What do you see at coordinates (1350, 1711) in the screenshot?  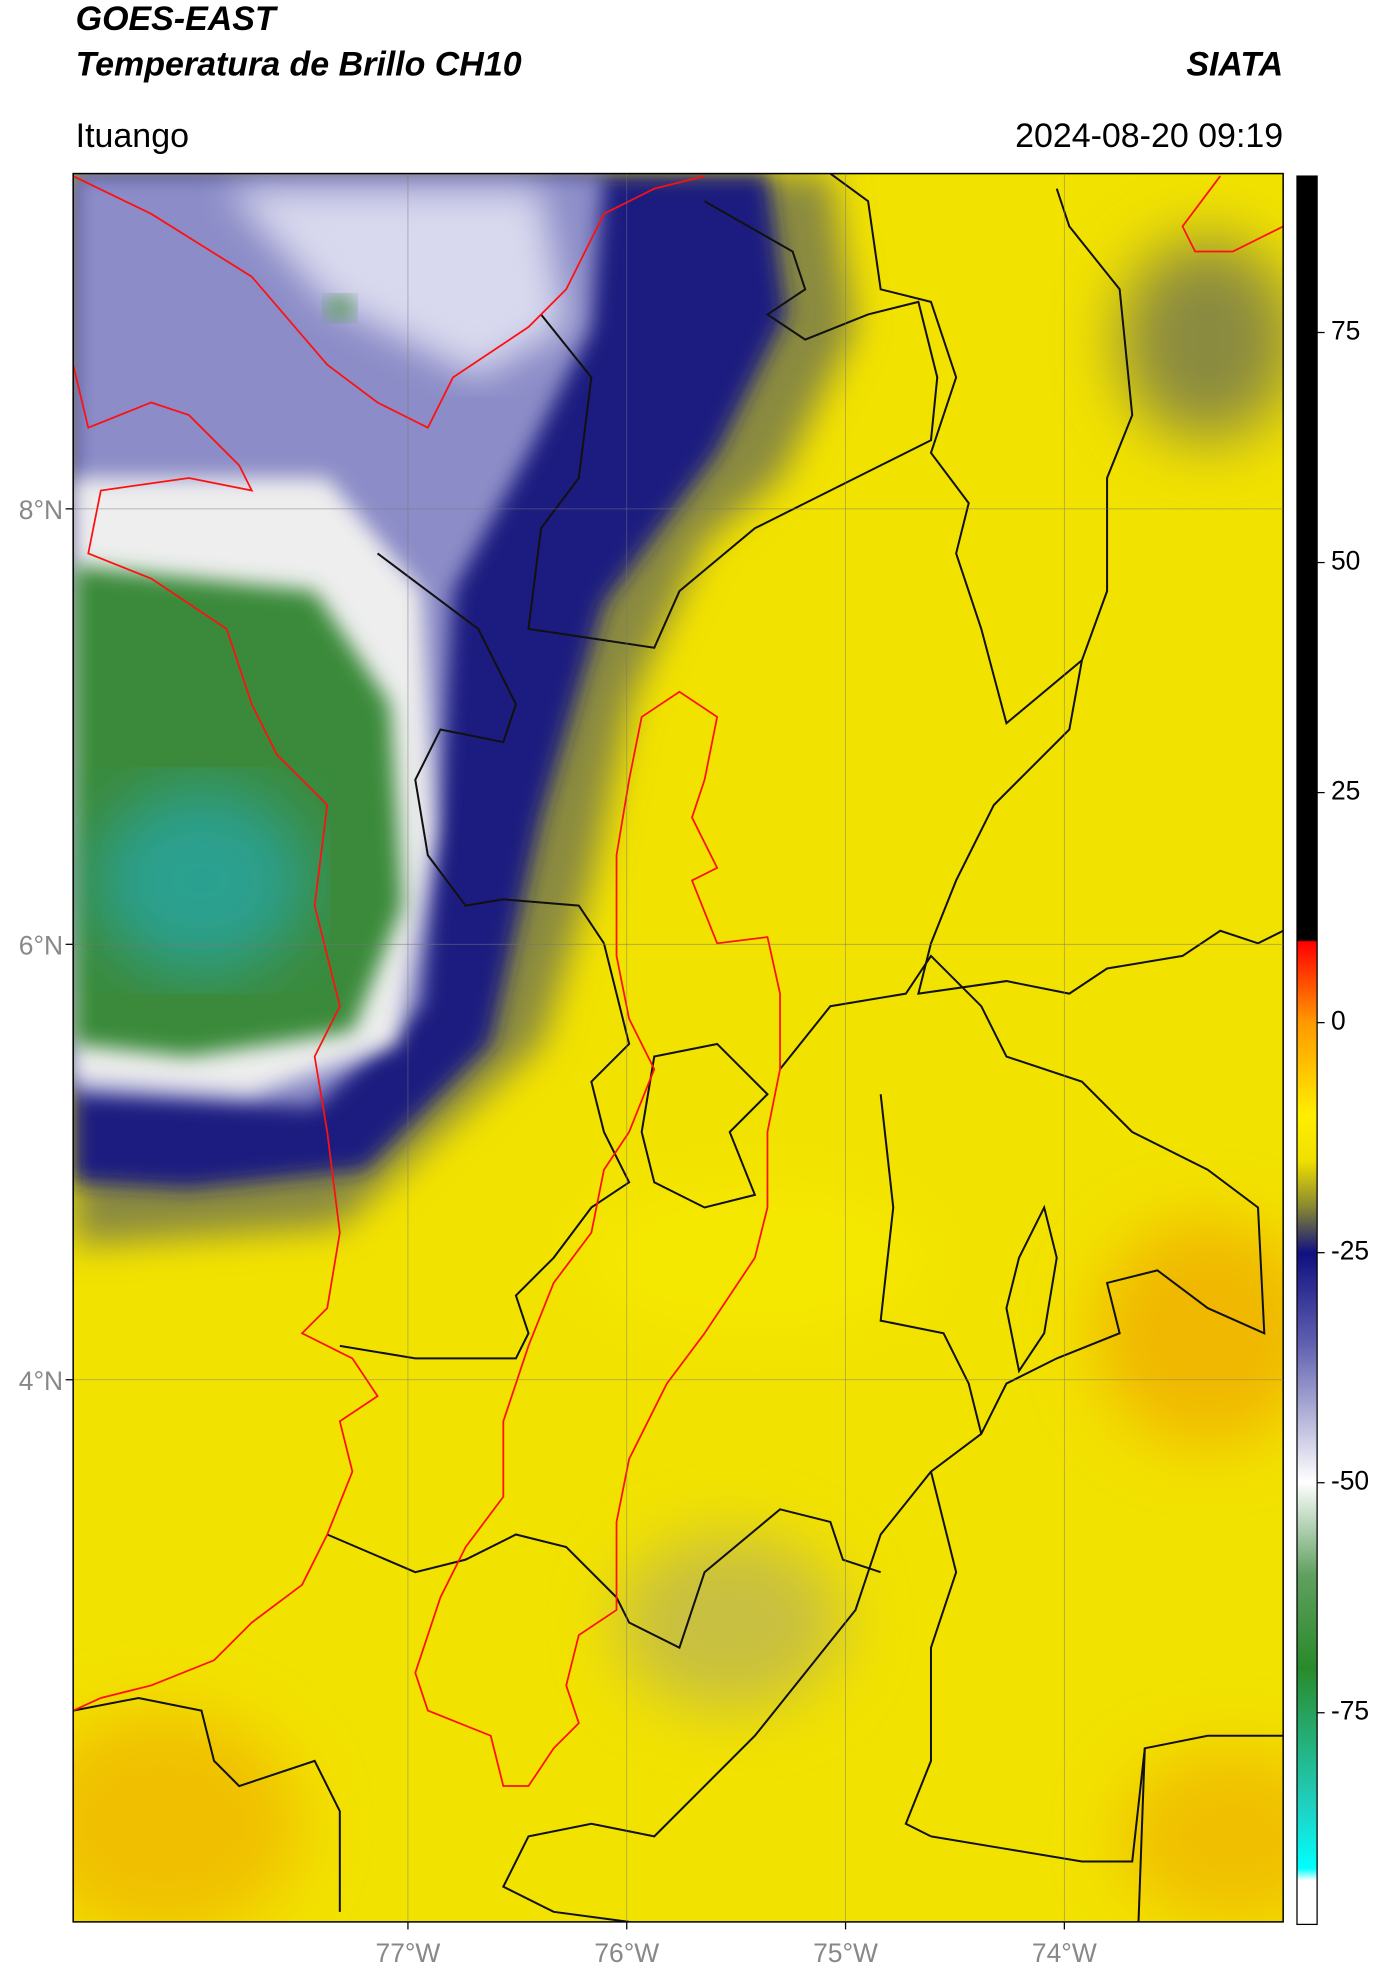 I see `colorbar-tick-label: -75` at bounding box center [1350, 1711].